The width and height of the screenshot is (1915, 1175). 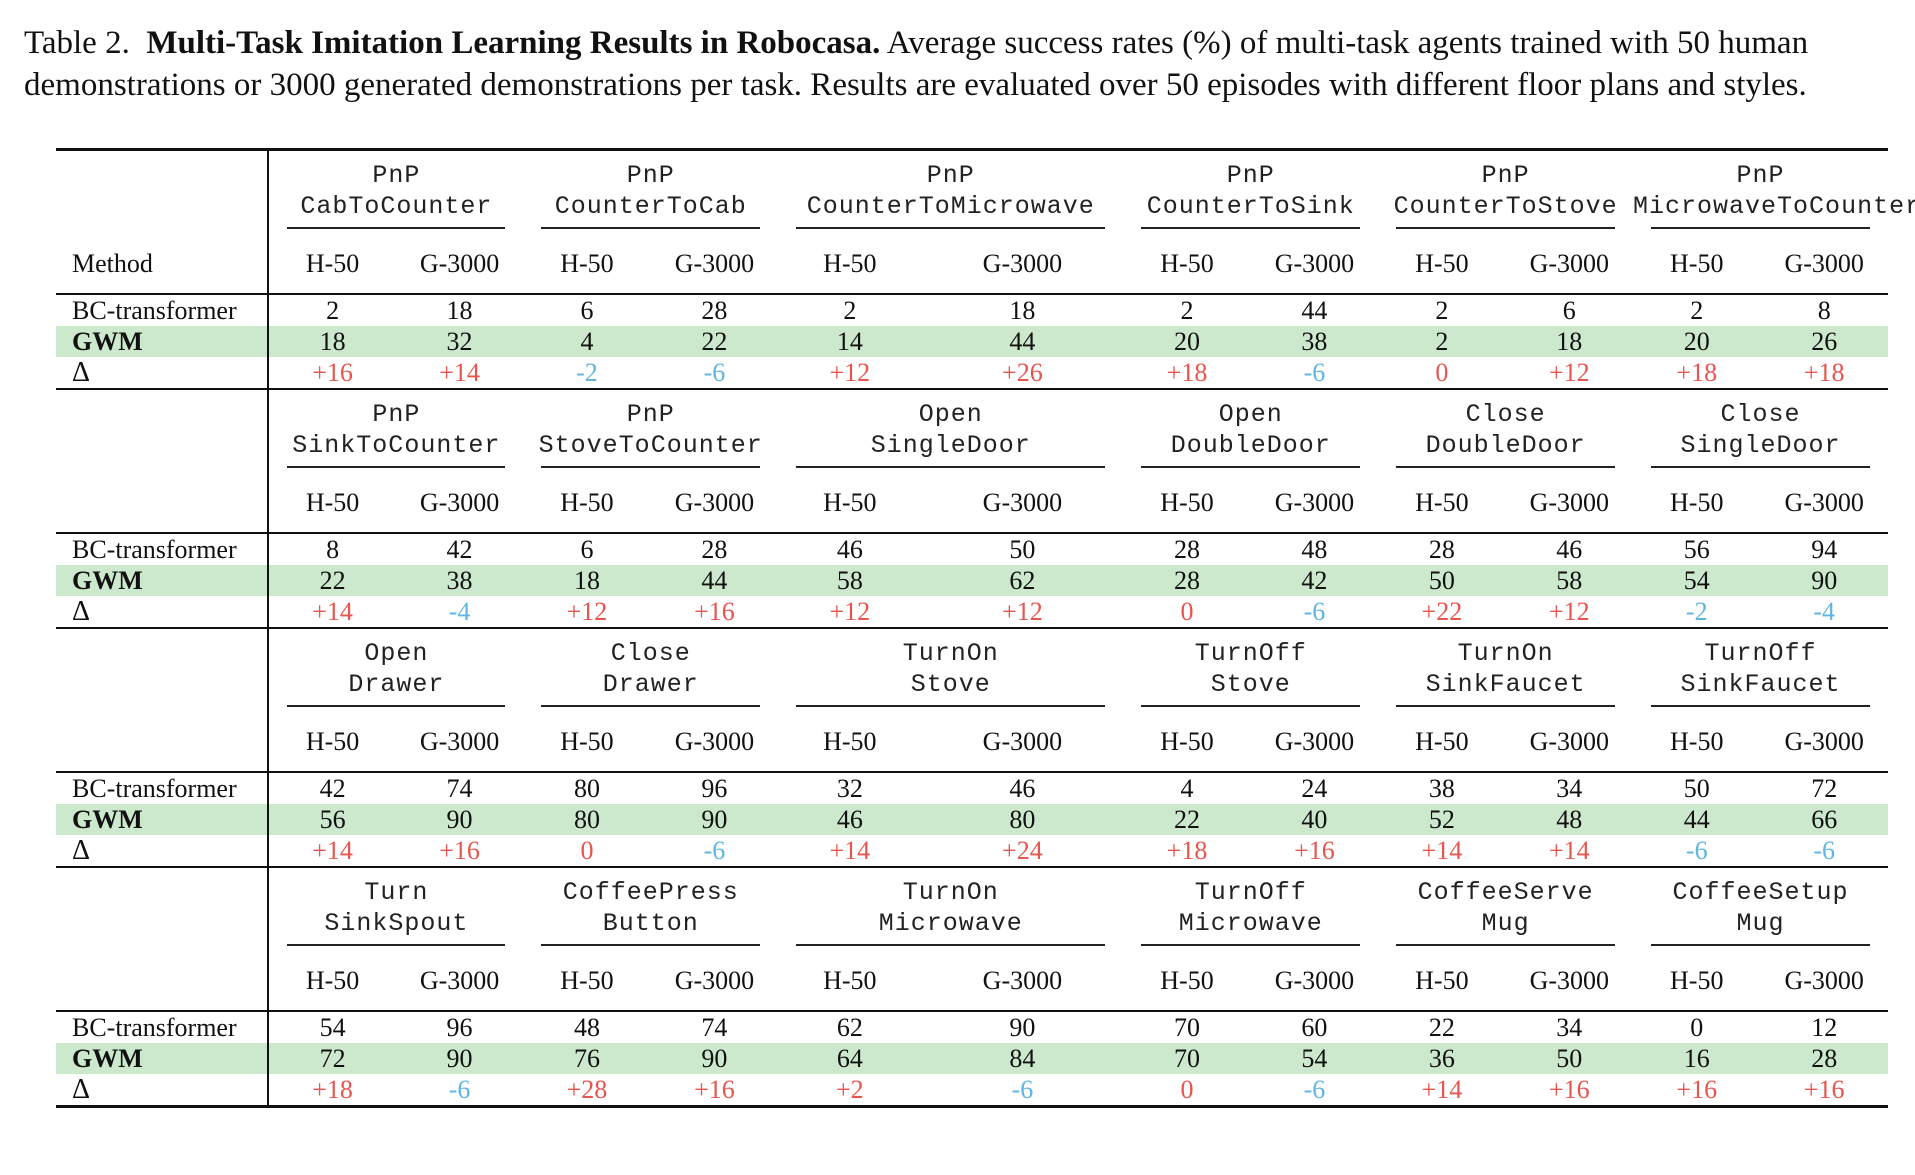 What do you see at coordinates (1022, 787) in the screenshot?
I see `value-g3000: 46` at bounding box center [1022, 787].